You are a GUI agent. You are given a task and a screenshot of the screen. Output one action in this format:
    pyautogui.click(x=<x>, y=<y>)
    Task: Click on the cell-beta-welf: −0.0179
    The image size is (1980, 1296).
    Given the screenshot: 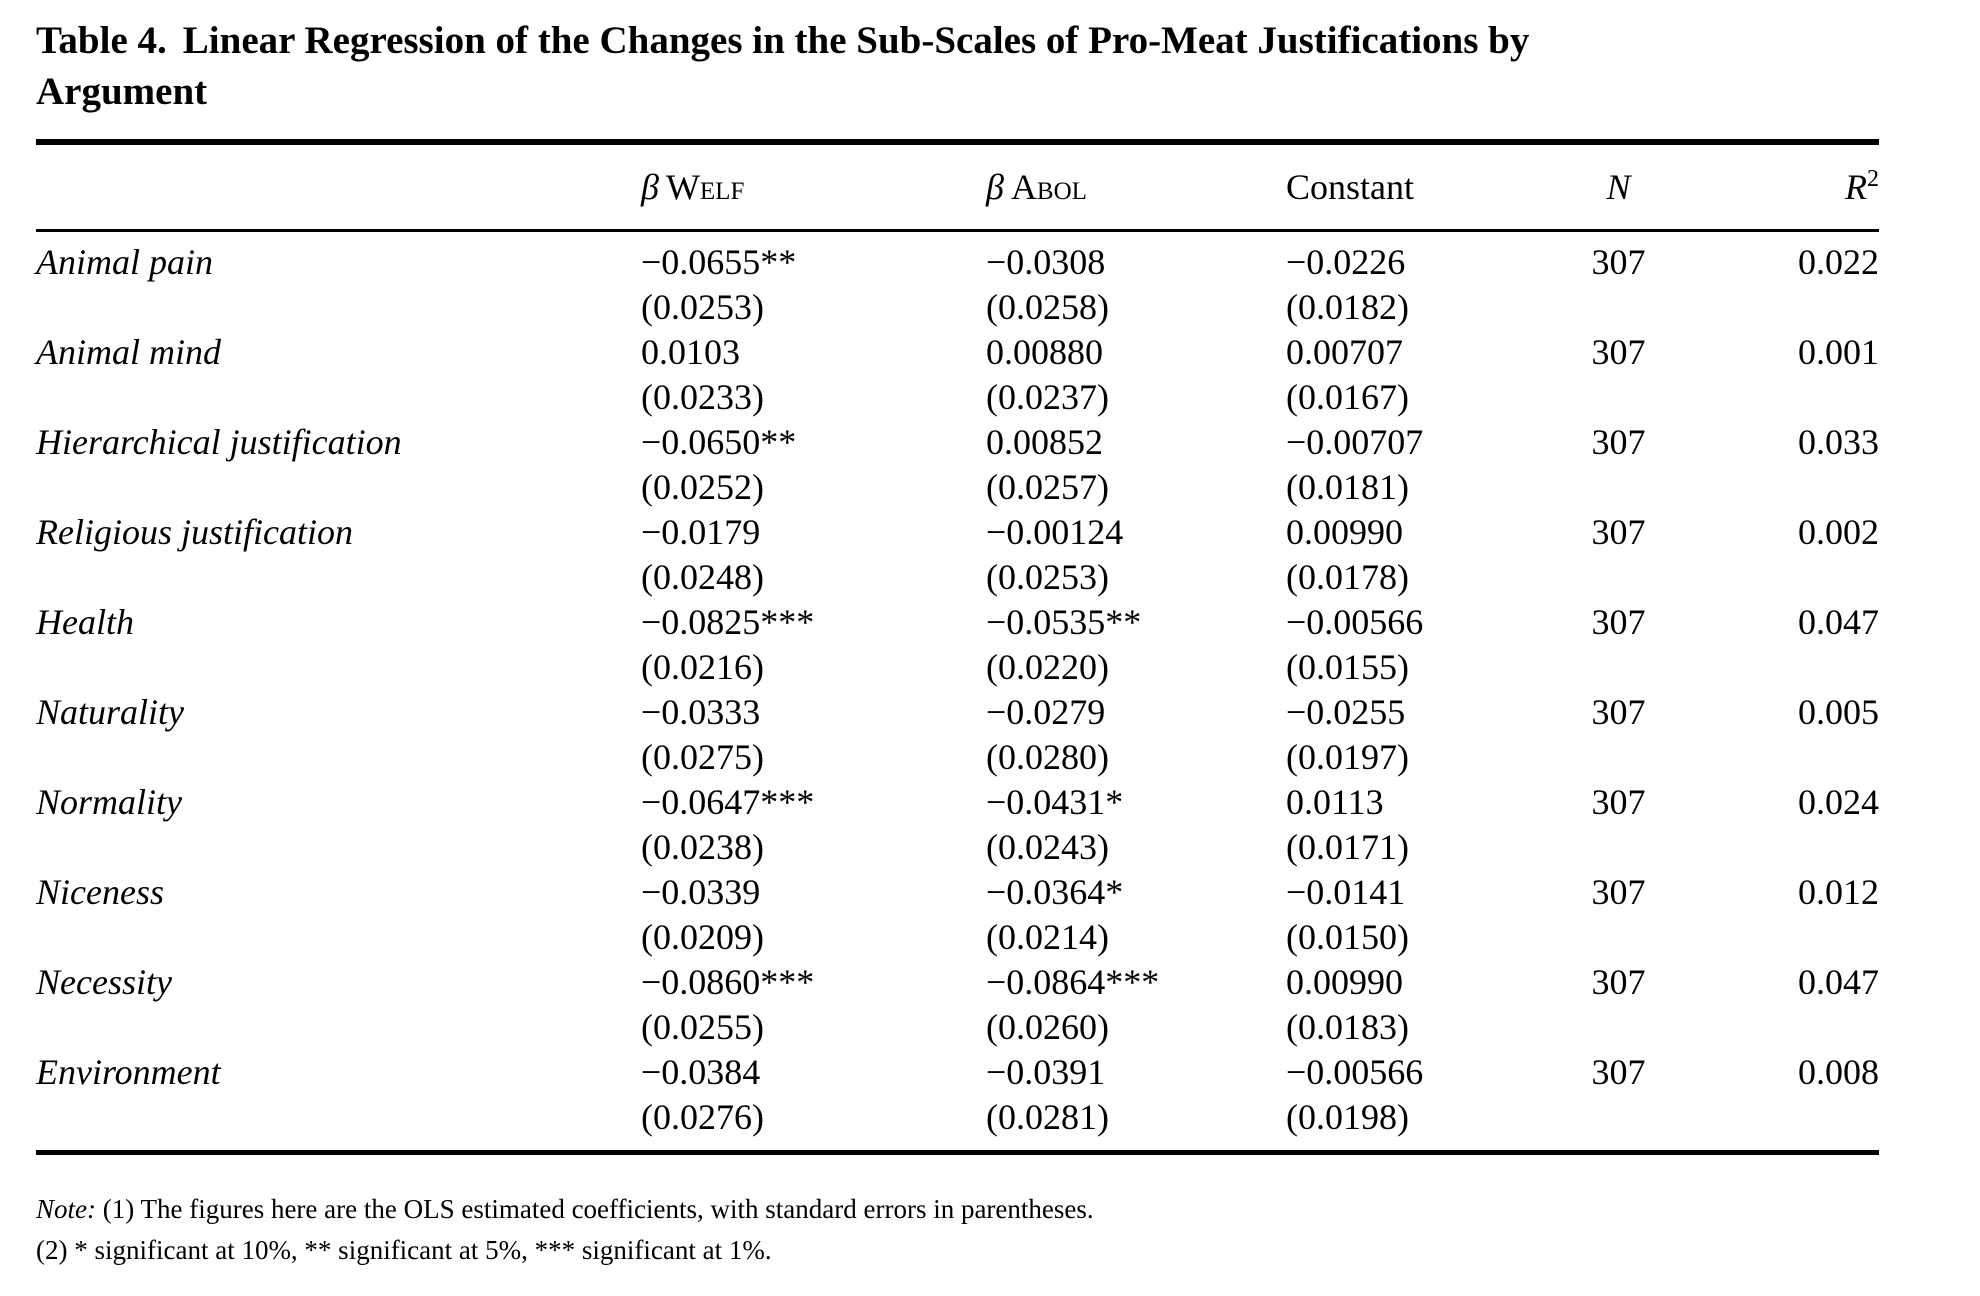 What is the action you would take?
    pyautogui.click(x=701, y=532)
    